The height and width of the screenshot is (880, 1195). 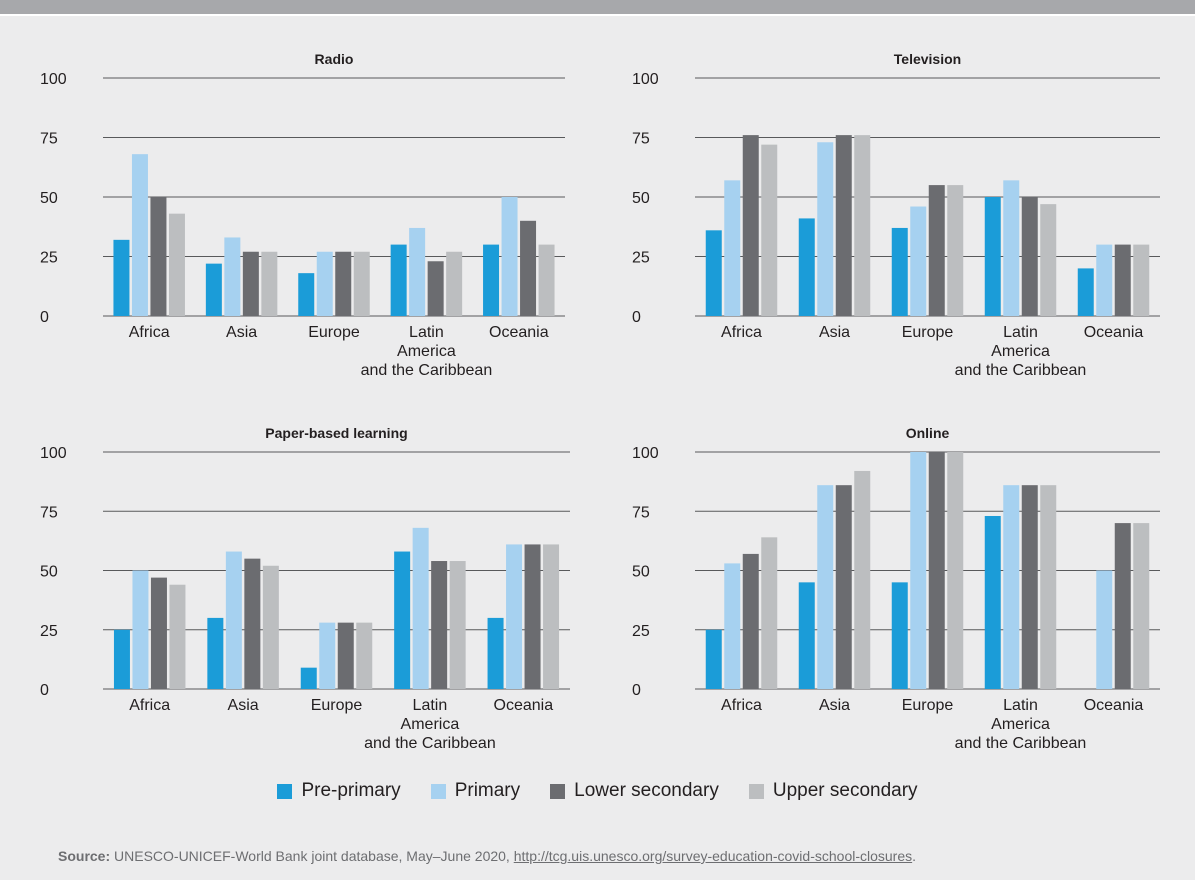 I want to click on source-label: Source:, so click(x=84, y=856).